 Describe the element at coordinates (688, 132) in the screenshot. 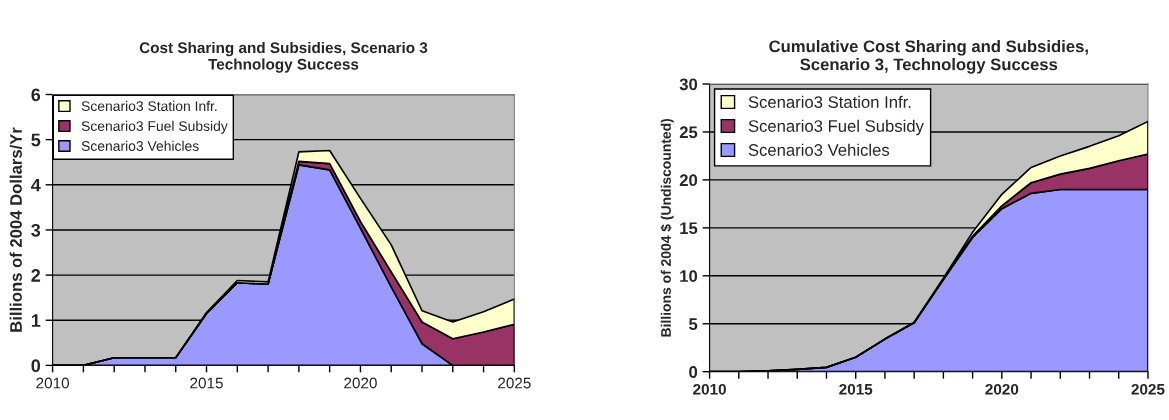

I see `y-tick-label: 25` at that location.